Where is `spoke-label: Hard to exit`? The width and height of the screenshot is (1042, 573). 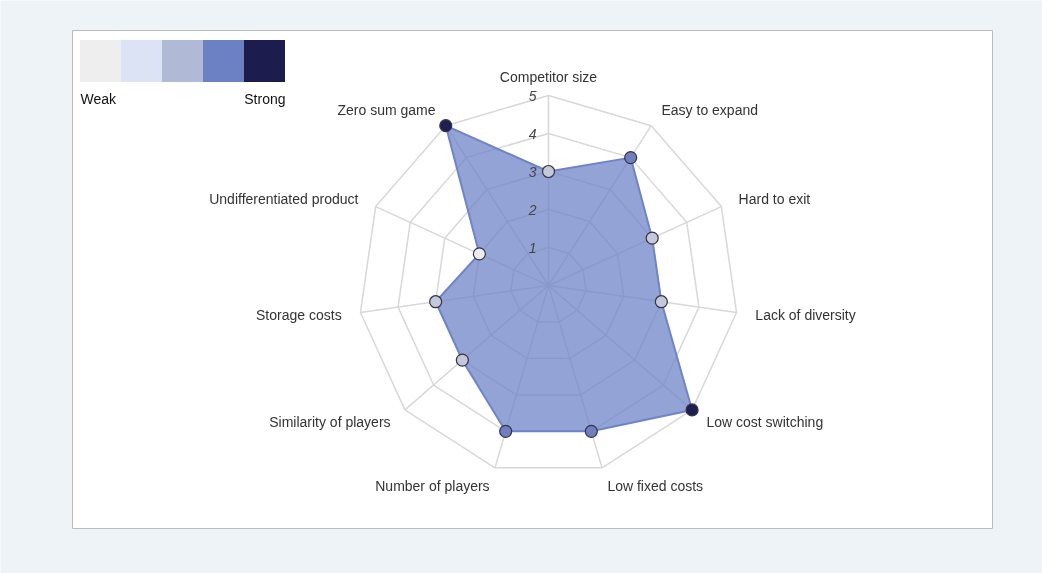
spoke-label: Hard to exit is located at coordinates (774, 198).